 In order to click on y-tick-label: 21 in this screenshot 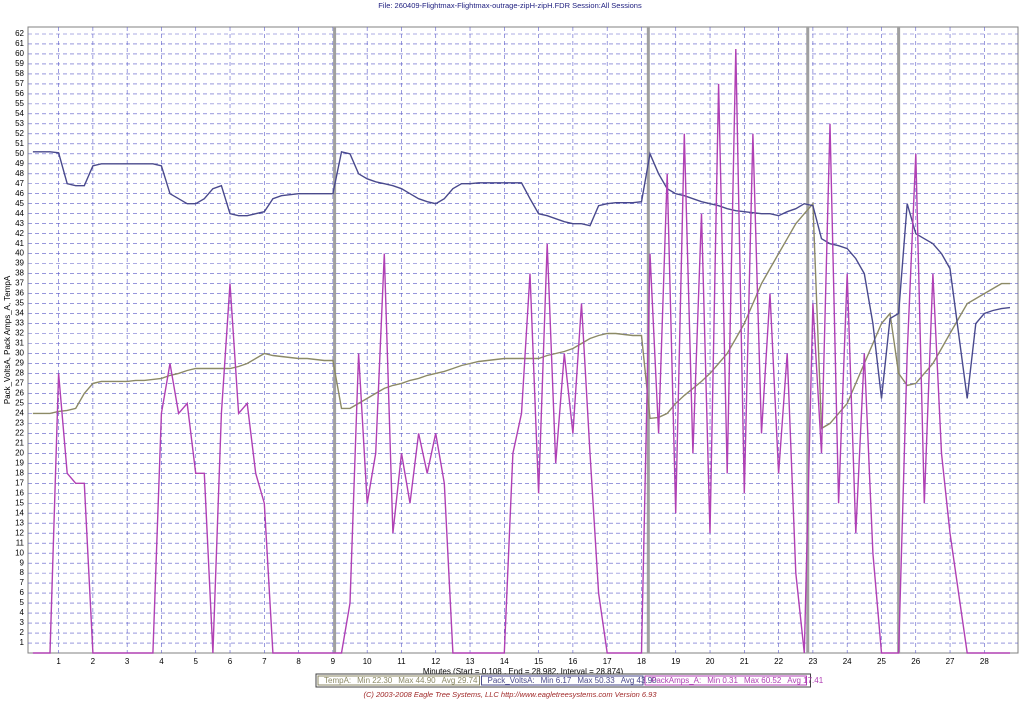, I will do `click(19, 442)`.